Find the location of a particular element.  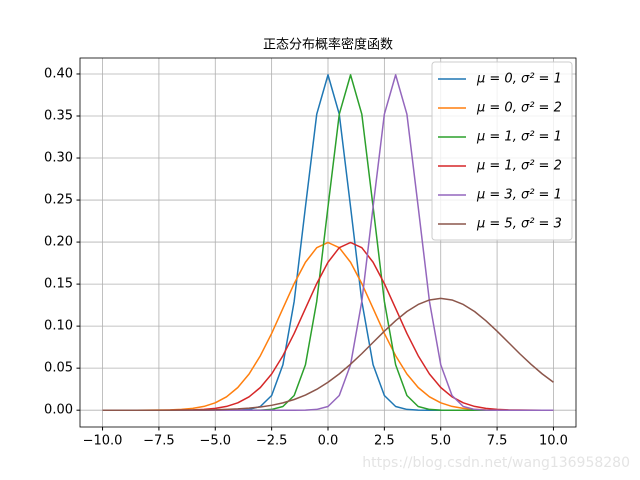

y-tick-label: 0.25 is located at coordinates (58, 200).